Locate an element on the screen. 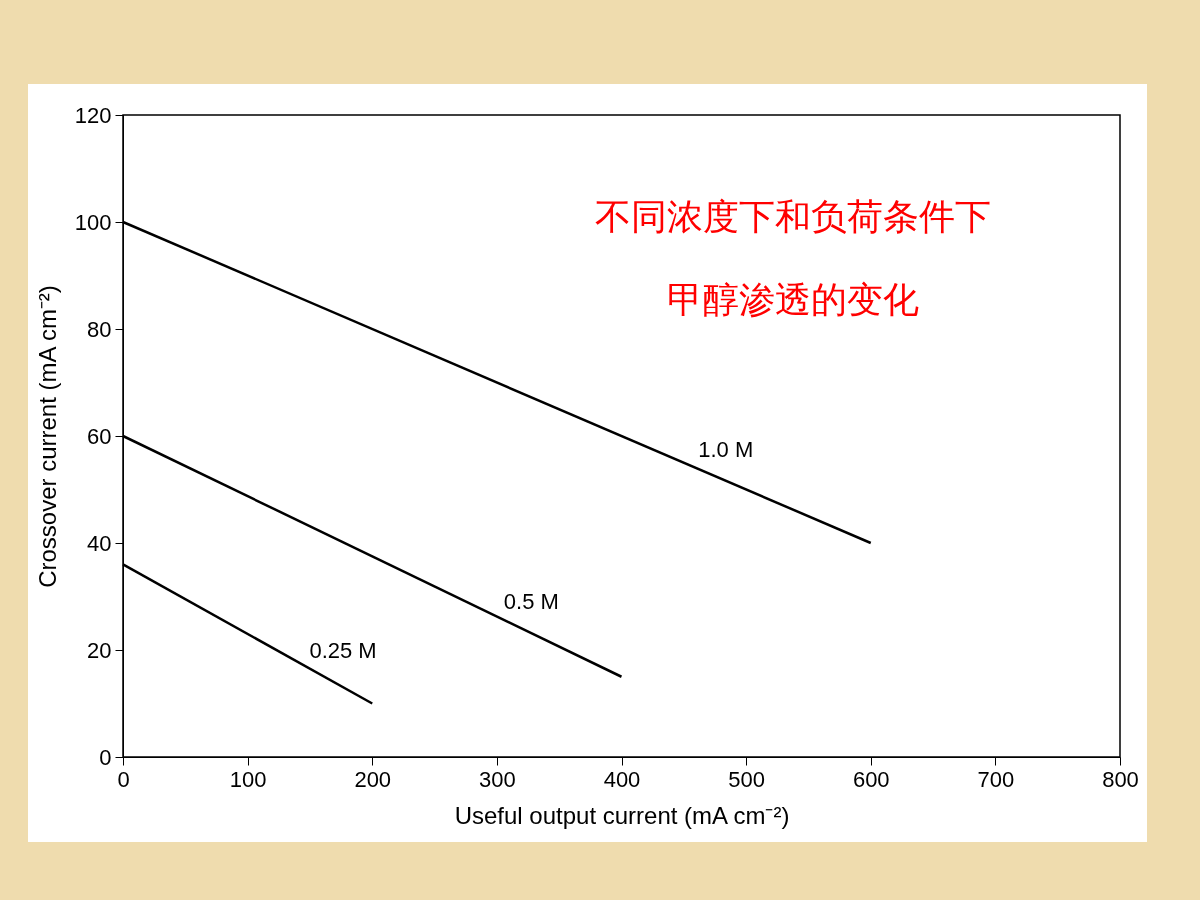 The height and width of the screenshot is (900, 1200). x-tick-label: 700 is located at coordinates (996, 779).